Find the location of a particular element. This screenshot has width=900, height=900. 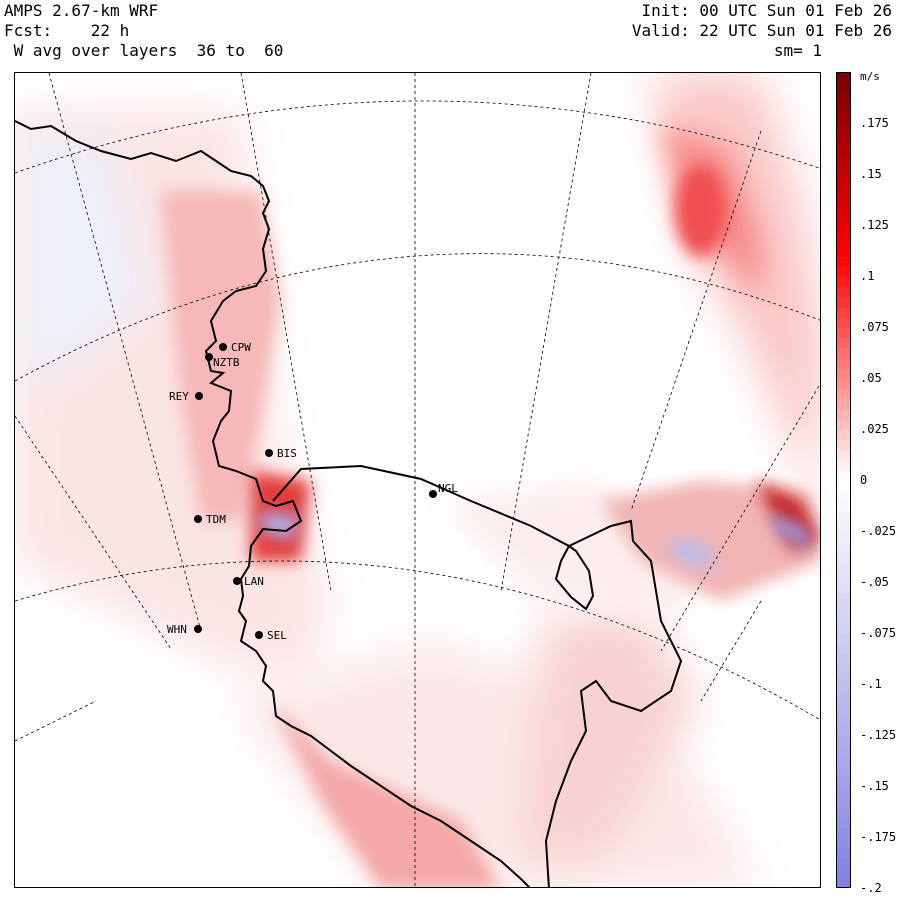

svg-text: WHN is located at coordinates (177, 629).